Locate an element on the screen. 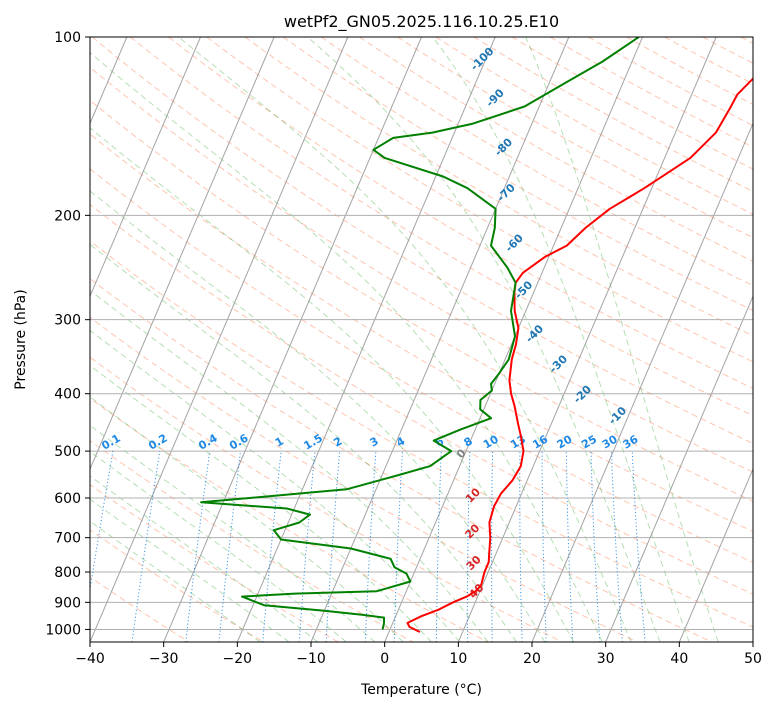  y-tick-label: 1000 is located at coordinates (63, 630).